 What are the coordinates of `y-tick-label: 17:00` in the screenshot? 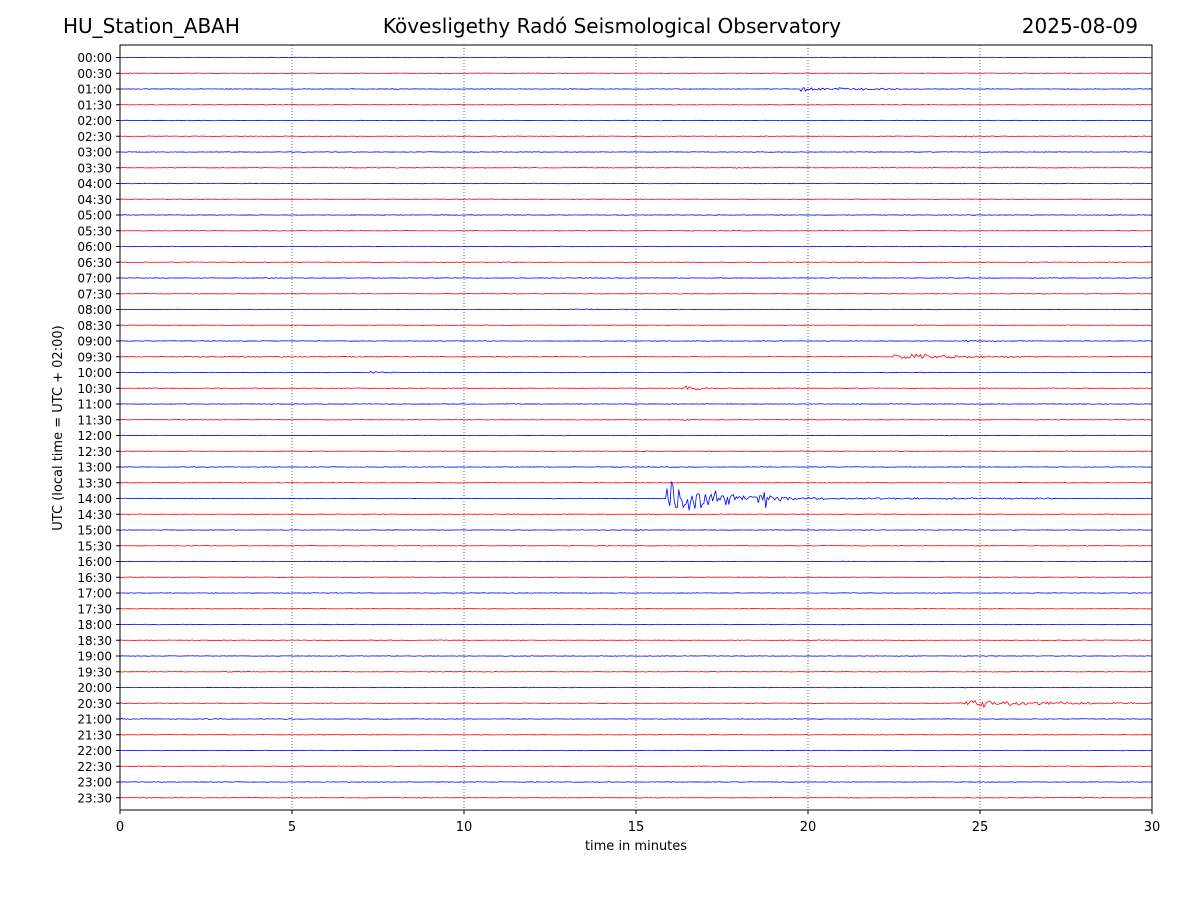 It's located at (94, 594).